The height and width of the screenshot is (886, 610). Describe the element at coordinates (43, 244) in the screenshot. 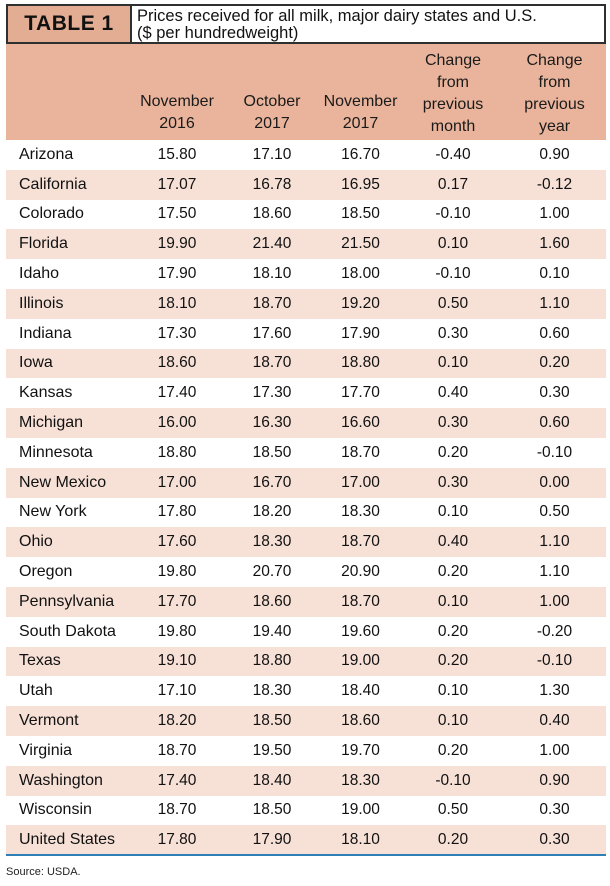

I see `state-name: Florida` at that location.